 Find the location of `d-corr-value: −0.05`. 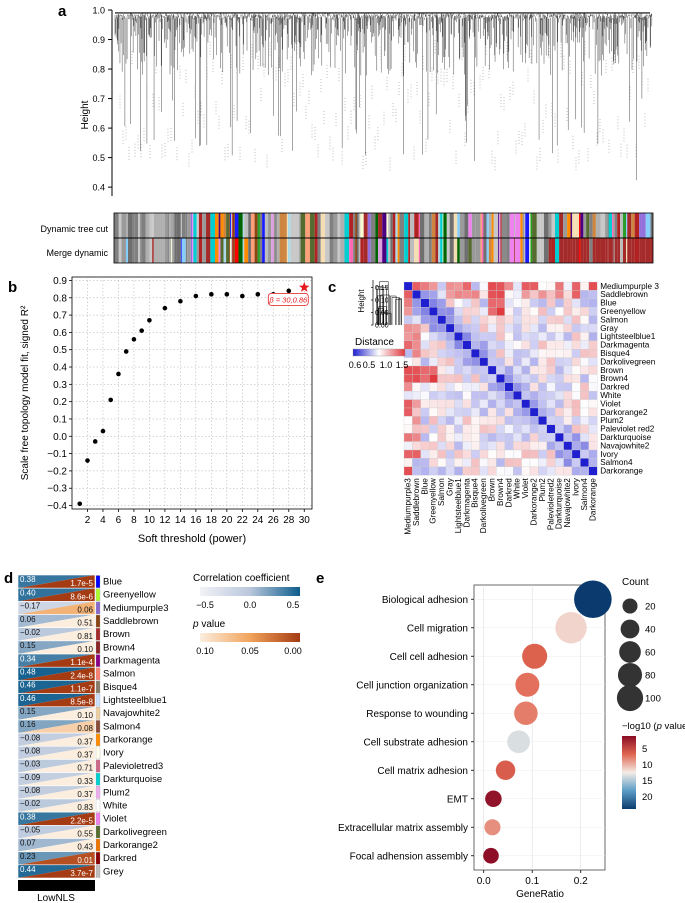

d-corr-value: −0.05 is located at coordinates (30, 830).